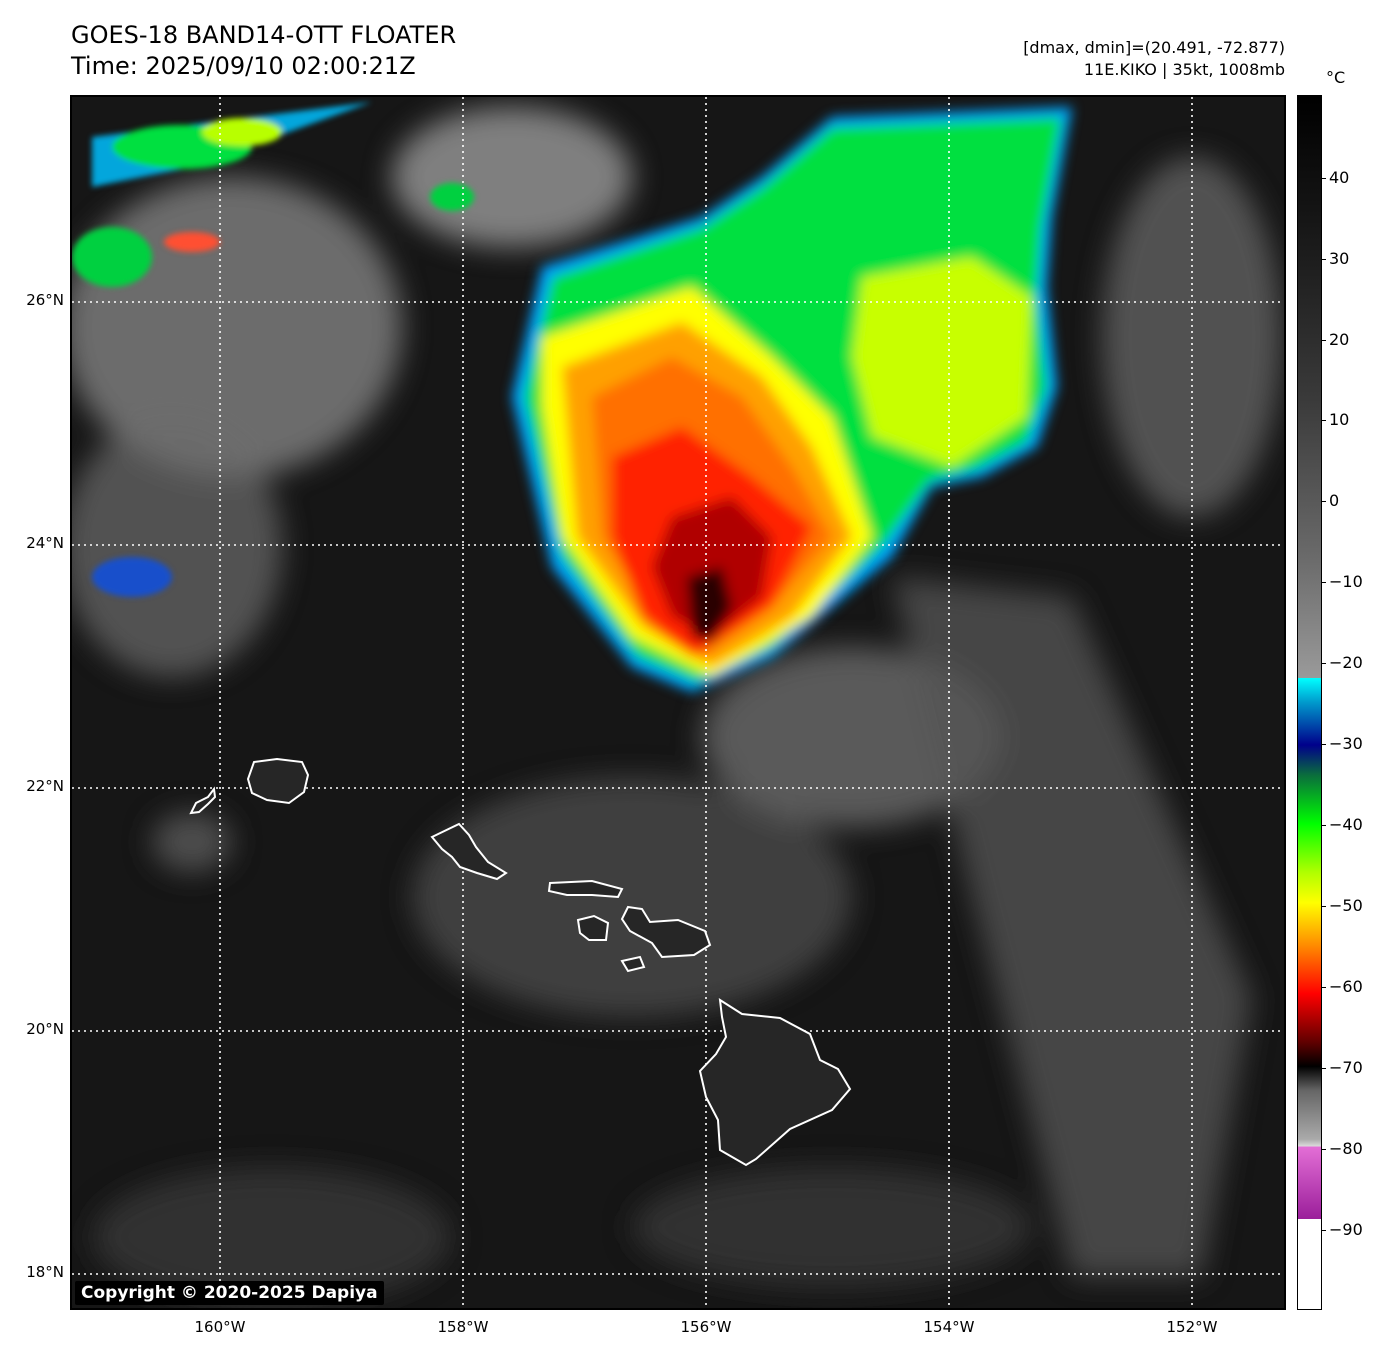 This screenshot has width=1390, height=1359. What do you see at coordinates (1346, 824) in the screenshot?
I see `colorbar-tick-minus40: −40` at bounding box center [1346, 824].